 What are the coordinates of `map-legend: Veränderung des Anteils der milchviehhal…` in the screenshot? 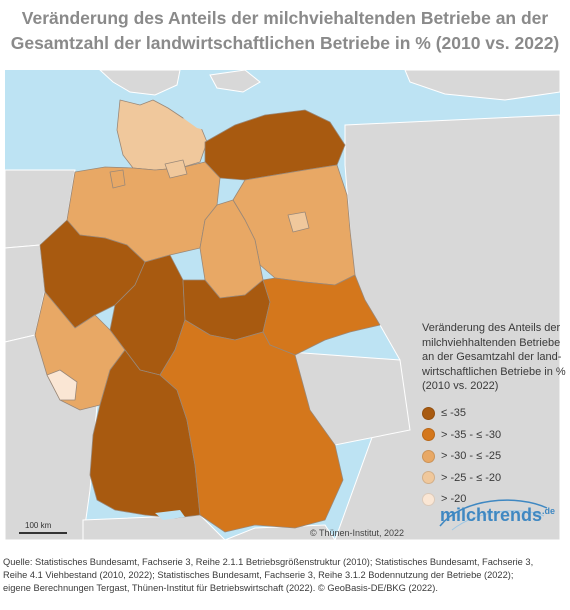 It's located at (496, 415).